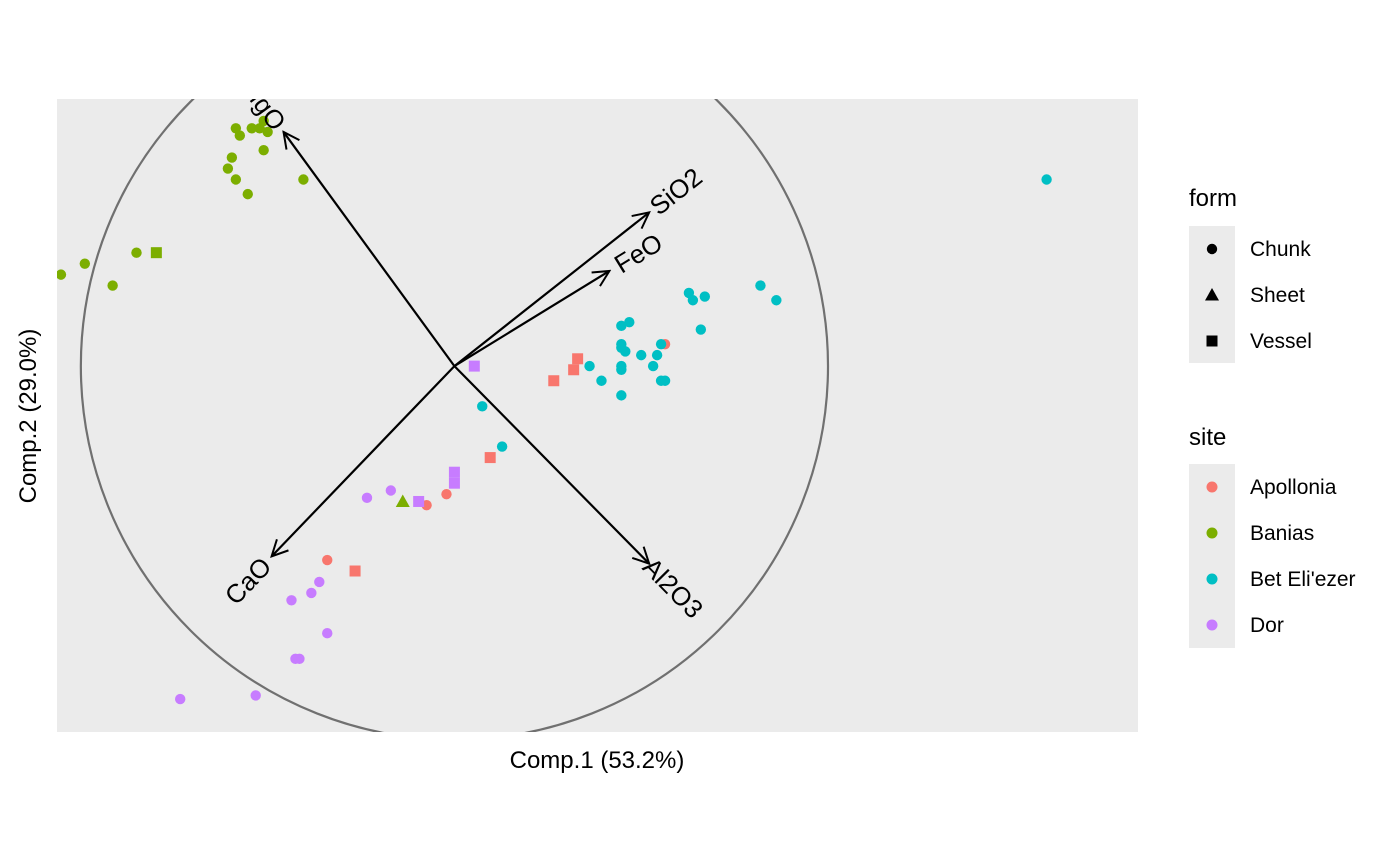 The height and width of the screenshot is (866, 1400). What do you see at coordinates (1267, 625) in the screenshot?
I see `legend-site-label: Dor` at bounding box center [1267, 625].